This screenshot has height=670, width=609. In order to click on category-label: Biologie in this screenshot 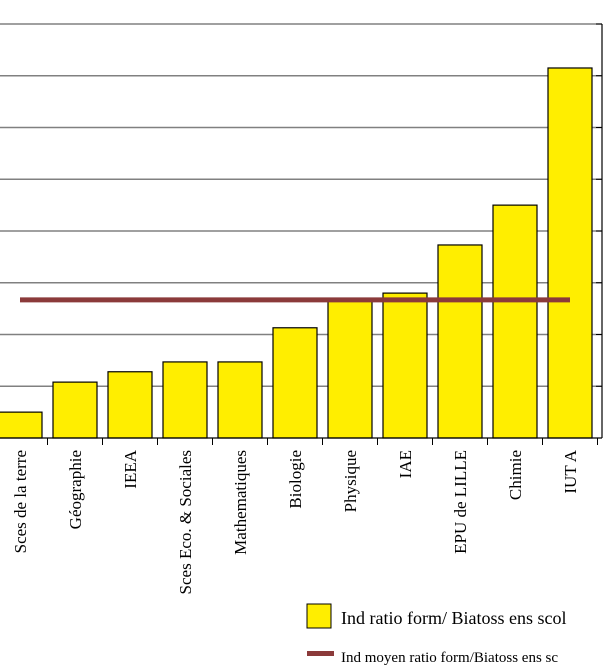, I will do `click(295, 479)`.